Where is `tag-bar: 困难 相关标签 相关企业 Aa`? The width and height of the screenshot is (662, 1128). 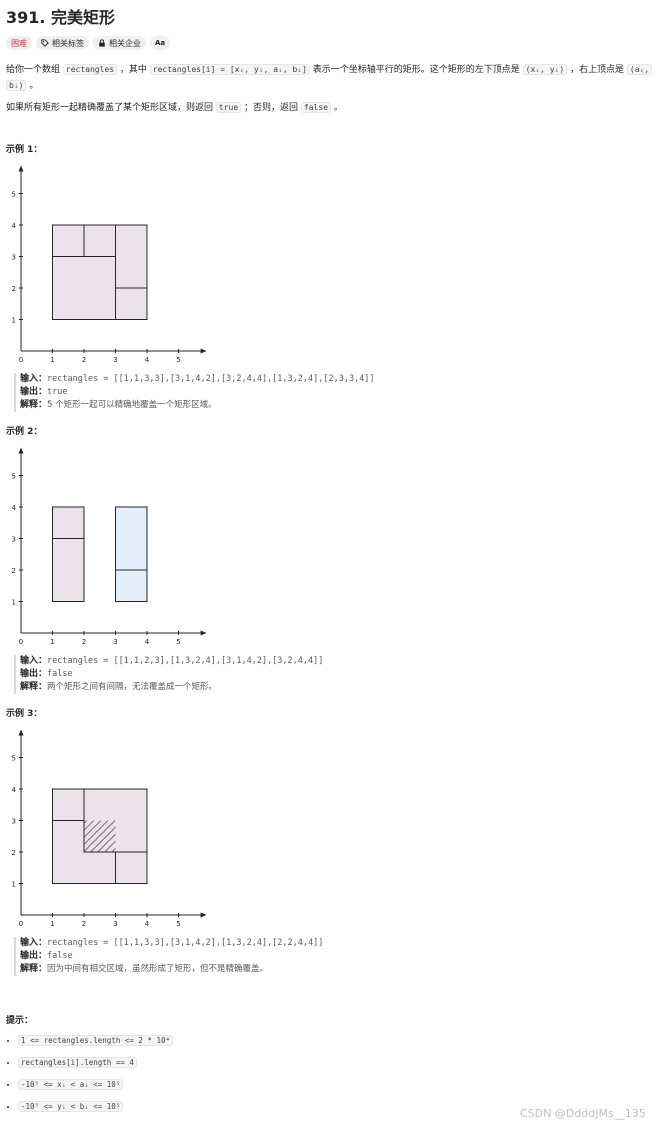 tag-bar: 困难 相关标签 相关企业 Aa is located at coordinates (88, 43).